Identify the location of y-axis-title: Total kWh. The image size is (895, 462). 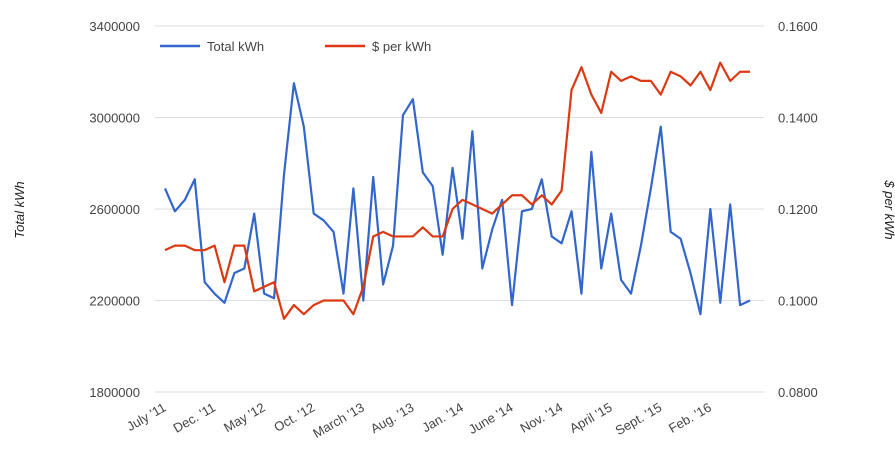
(19, 209).